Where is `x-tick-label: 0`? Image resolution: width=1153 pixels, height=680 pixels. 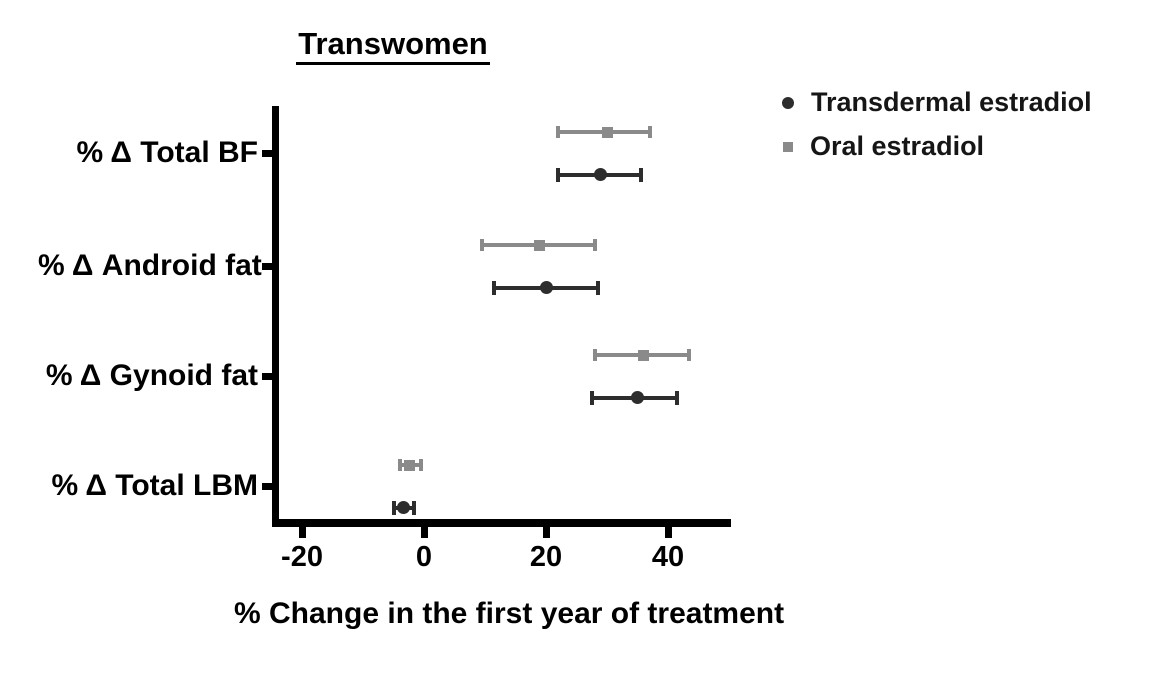 x-tick-label: 0 is located at coordinates (424, 557).